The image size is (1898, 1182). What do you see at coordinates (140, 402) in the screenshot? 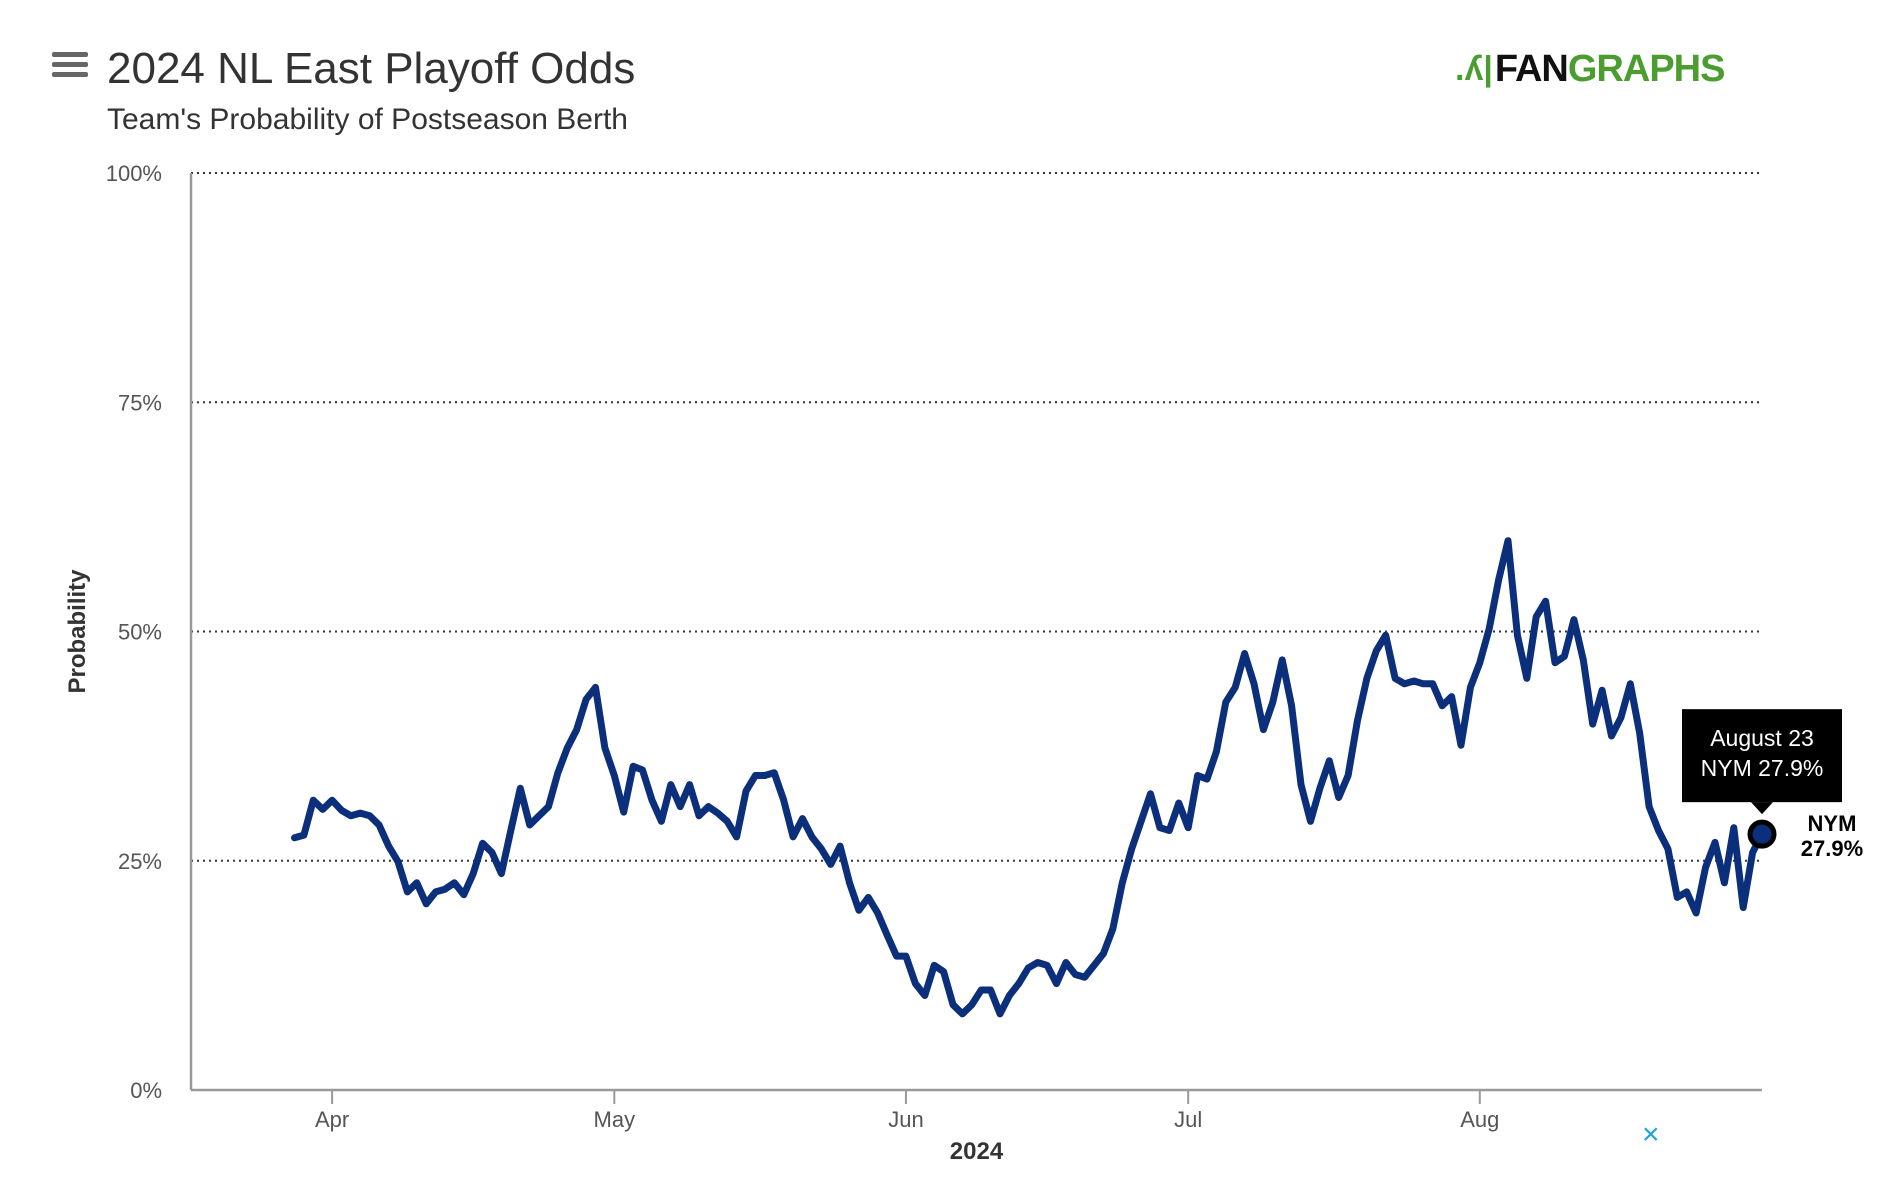
I see `y-tick-label: 75%` at bounding box center [140, 402].